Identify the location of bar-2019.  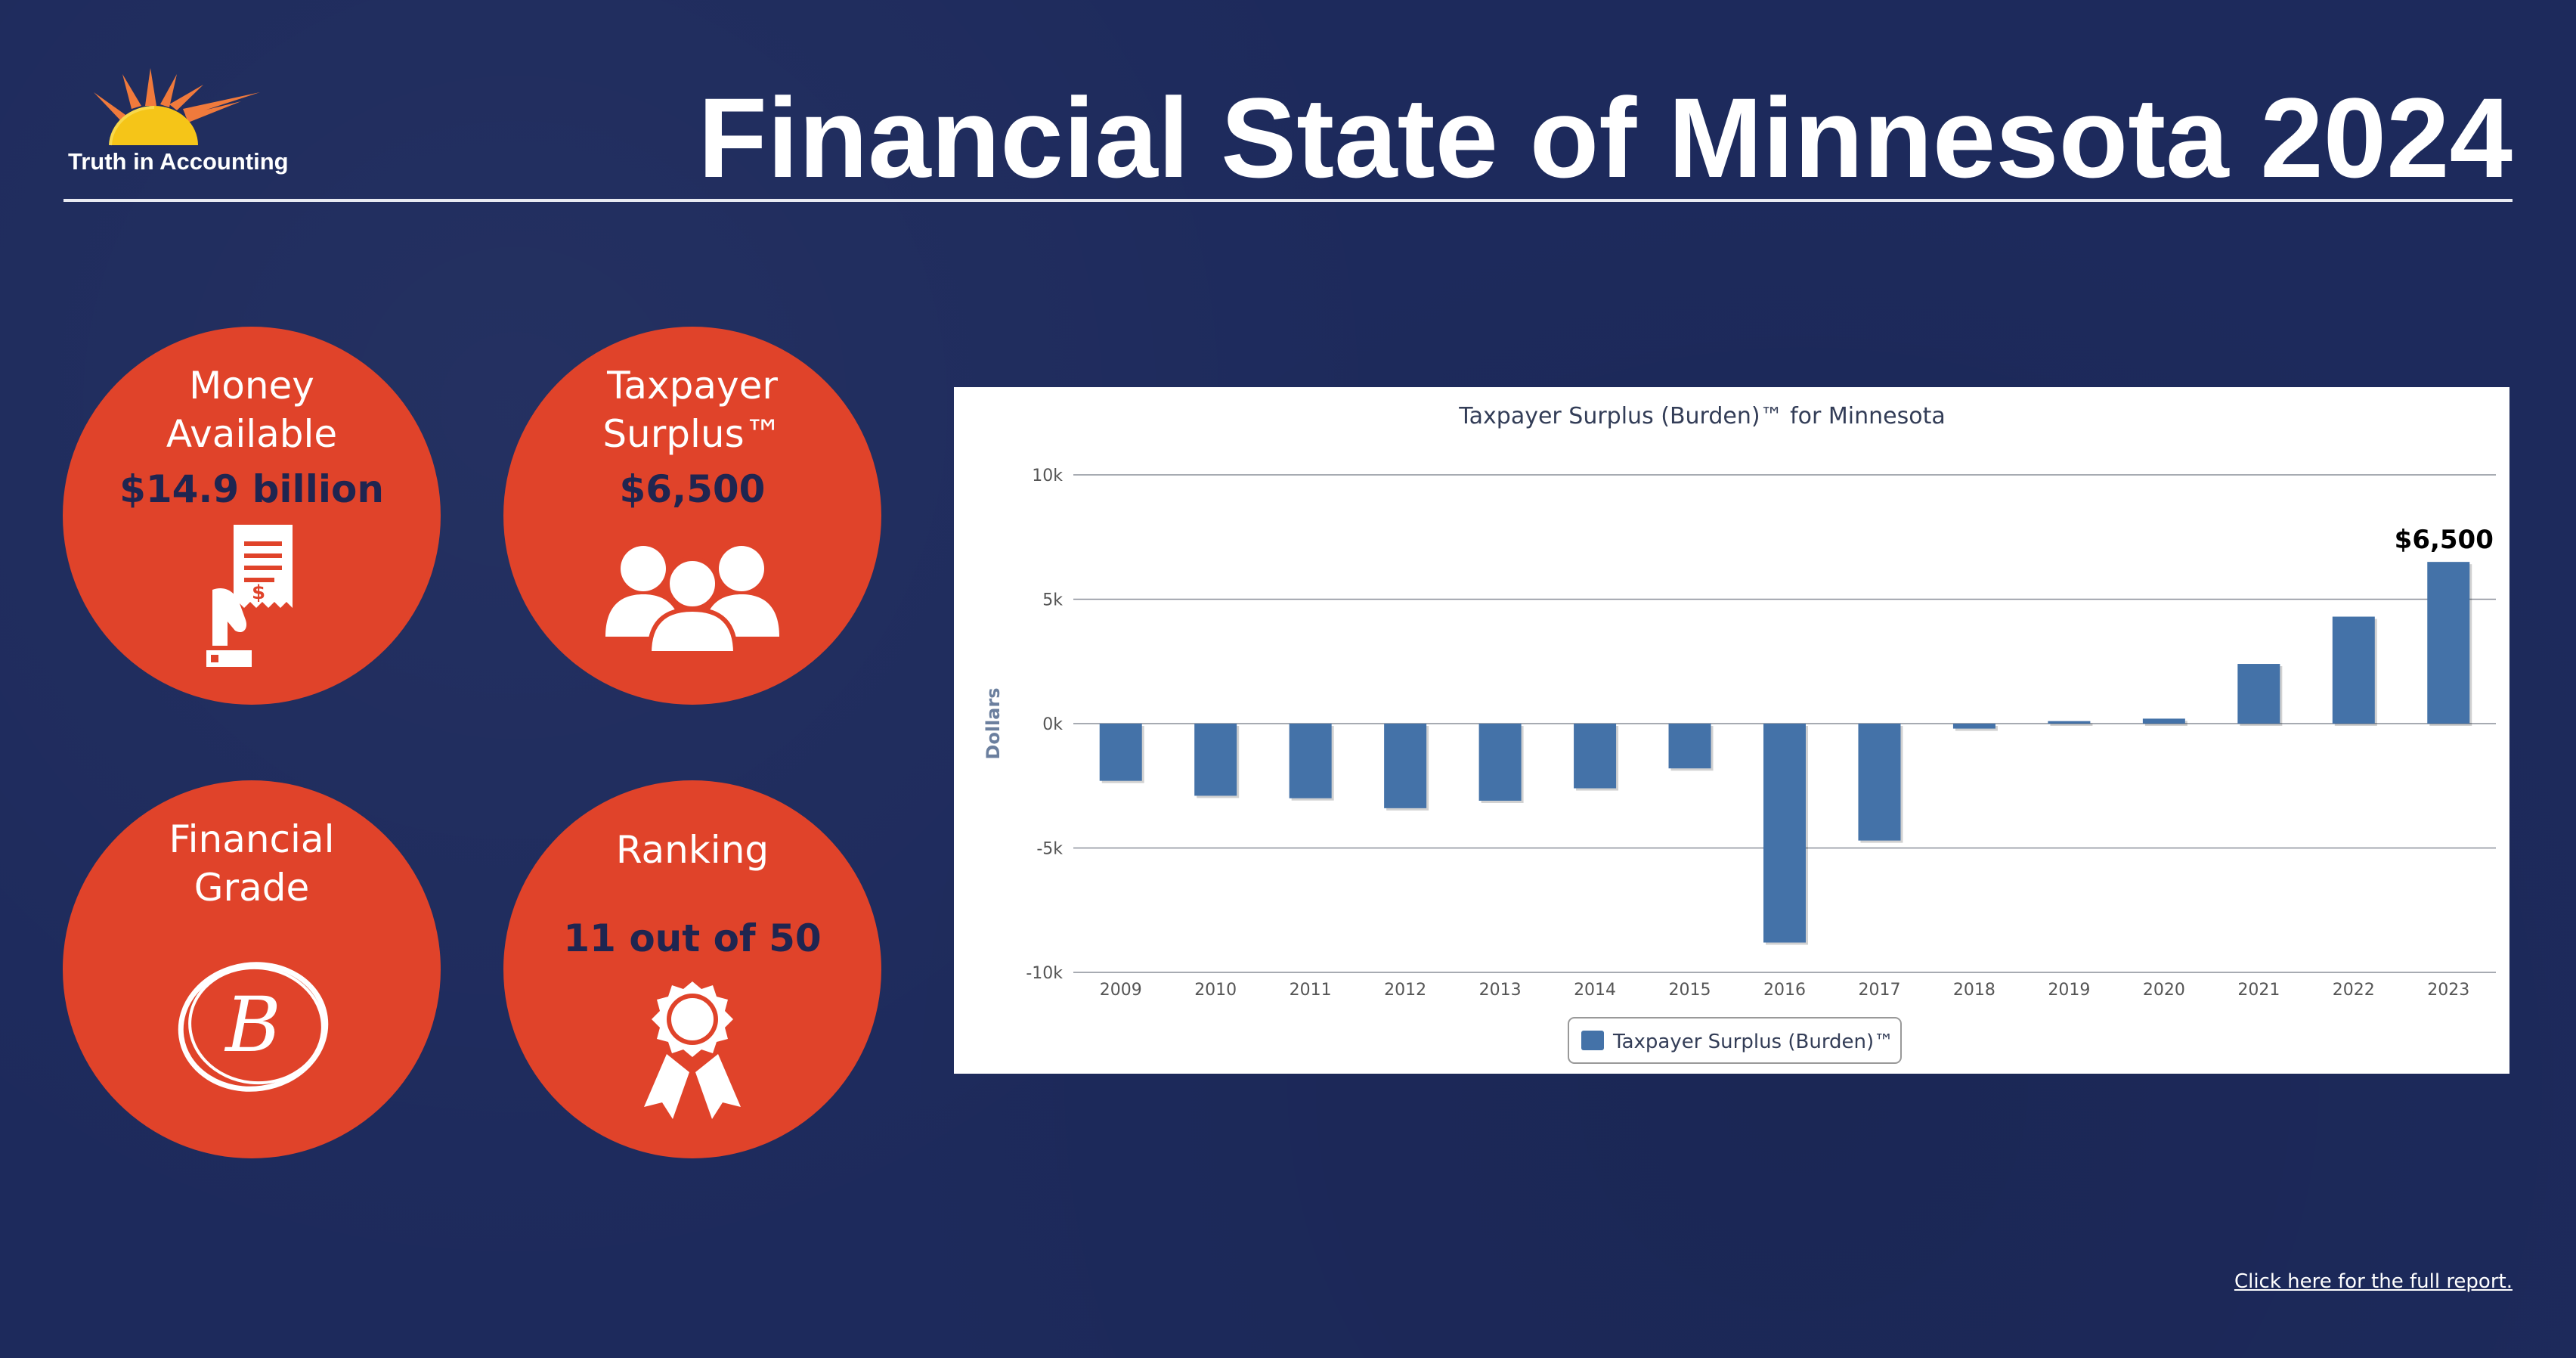
(2069, 722).